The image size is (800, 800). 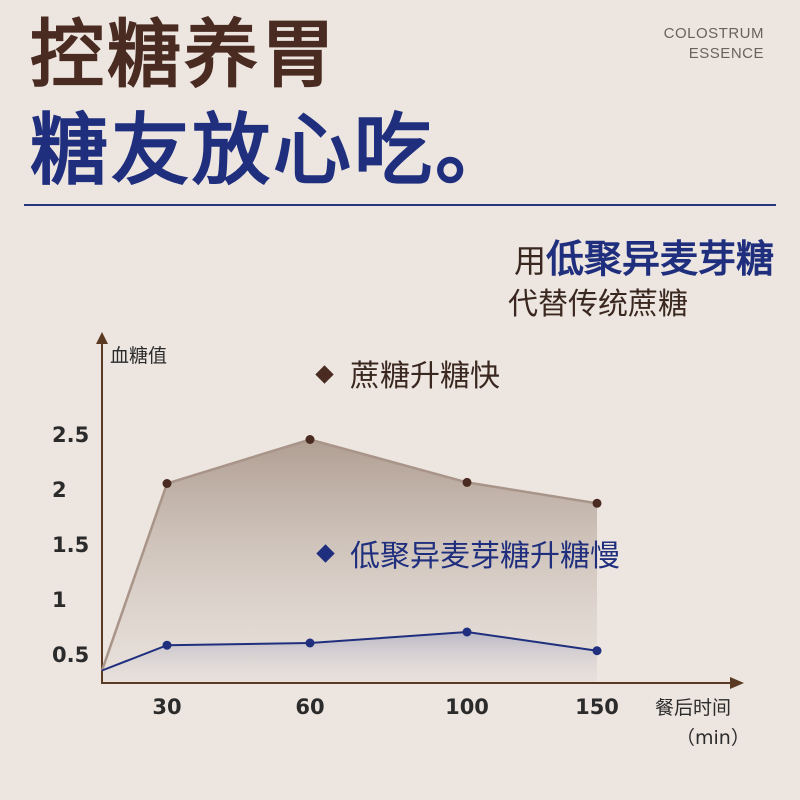 I want to click on subtitle-prefix: 用, so click(x=529, y=261).